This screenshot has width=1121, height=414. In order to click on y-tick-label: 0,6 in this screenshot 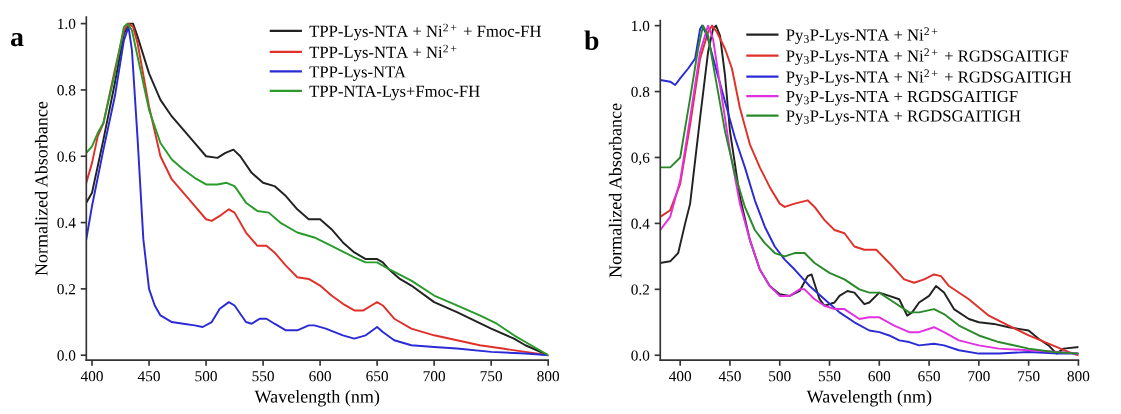, I will do `click(640, 159)`.